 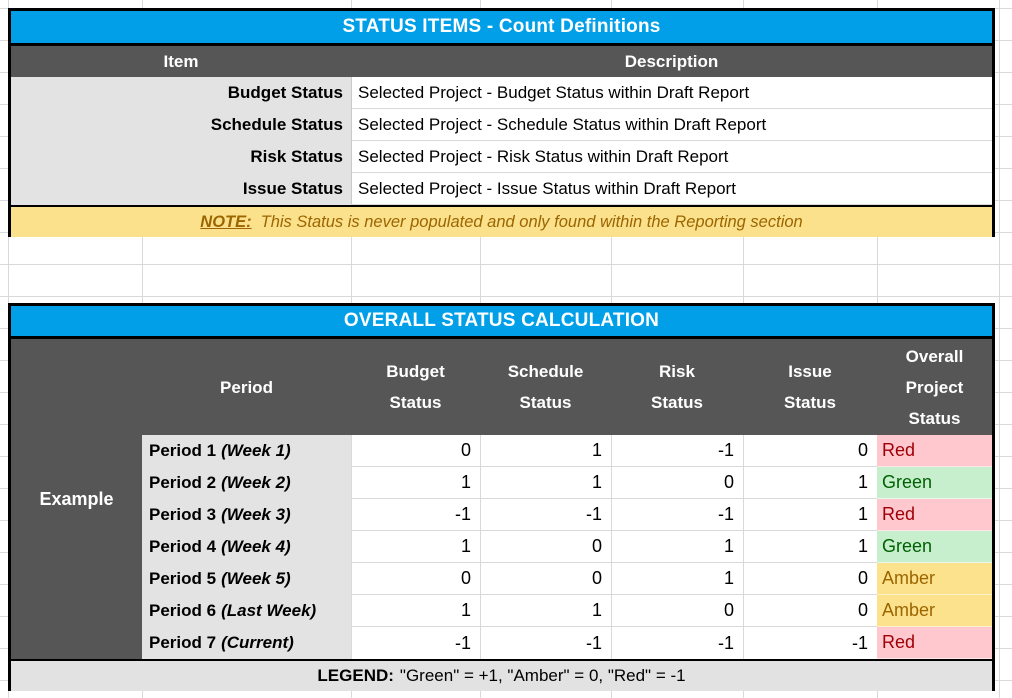 I want to click on issue-status-cell: -1, so click(x=810, y=643).